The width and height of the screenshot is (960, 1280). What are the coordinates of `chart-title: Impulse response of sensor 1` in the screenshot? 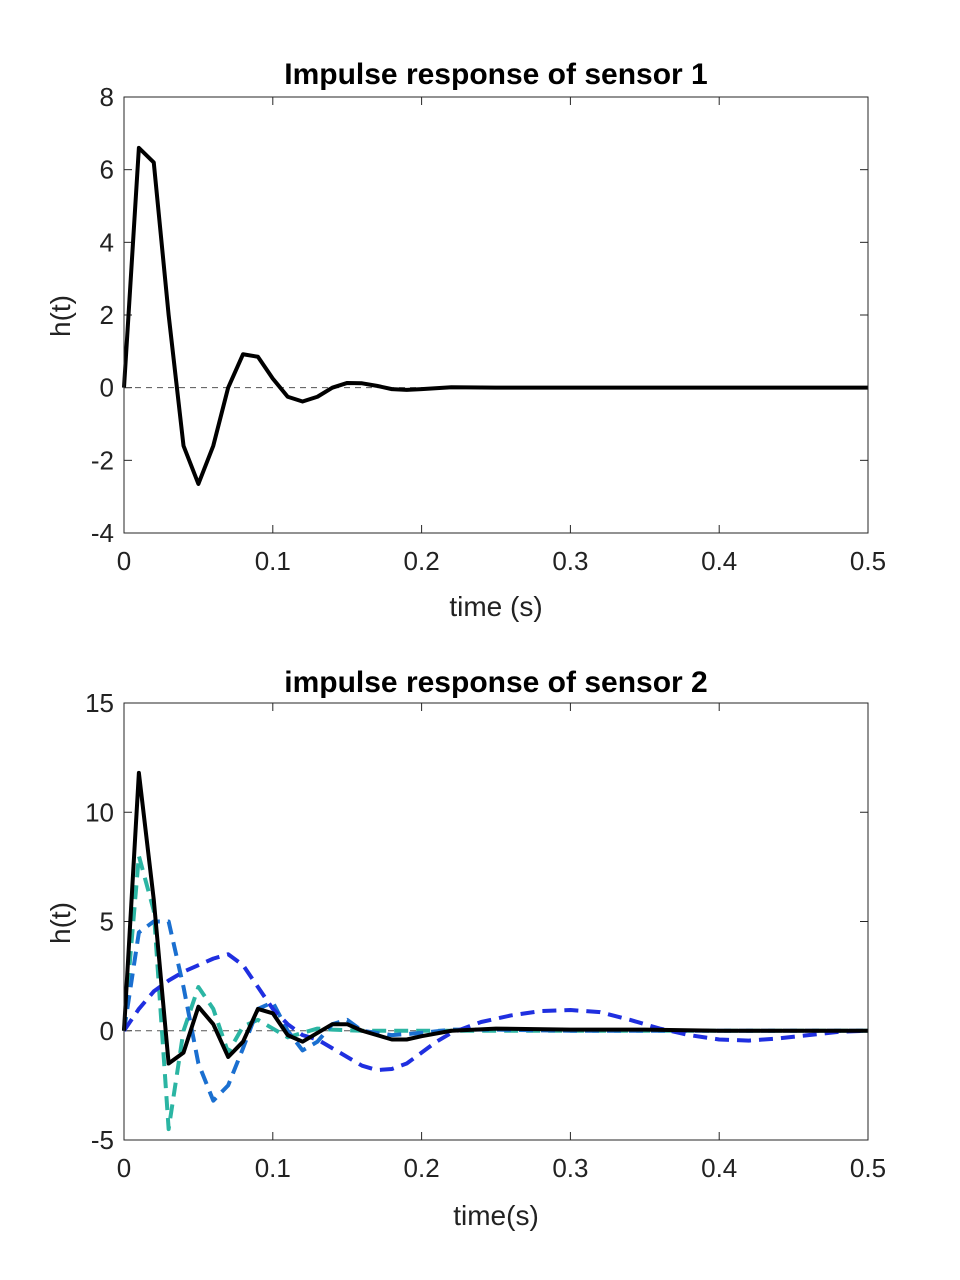 It's located at (495, 74).